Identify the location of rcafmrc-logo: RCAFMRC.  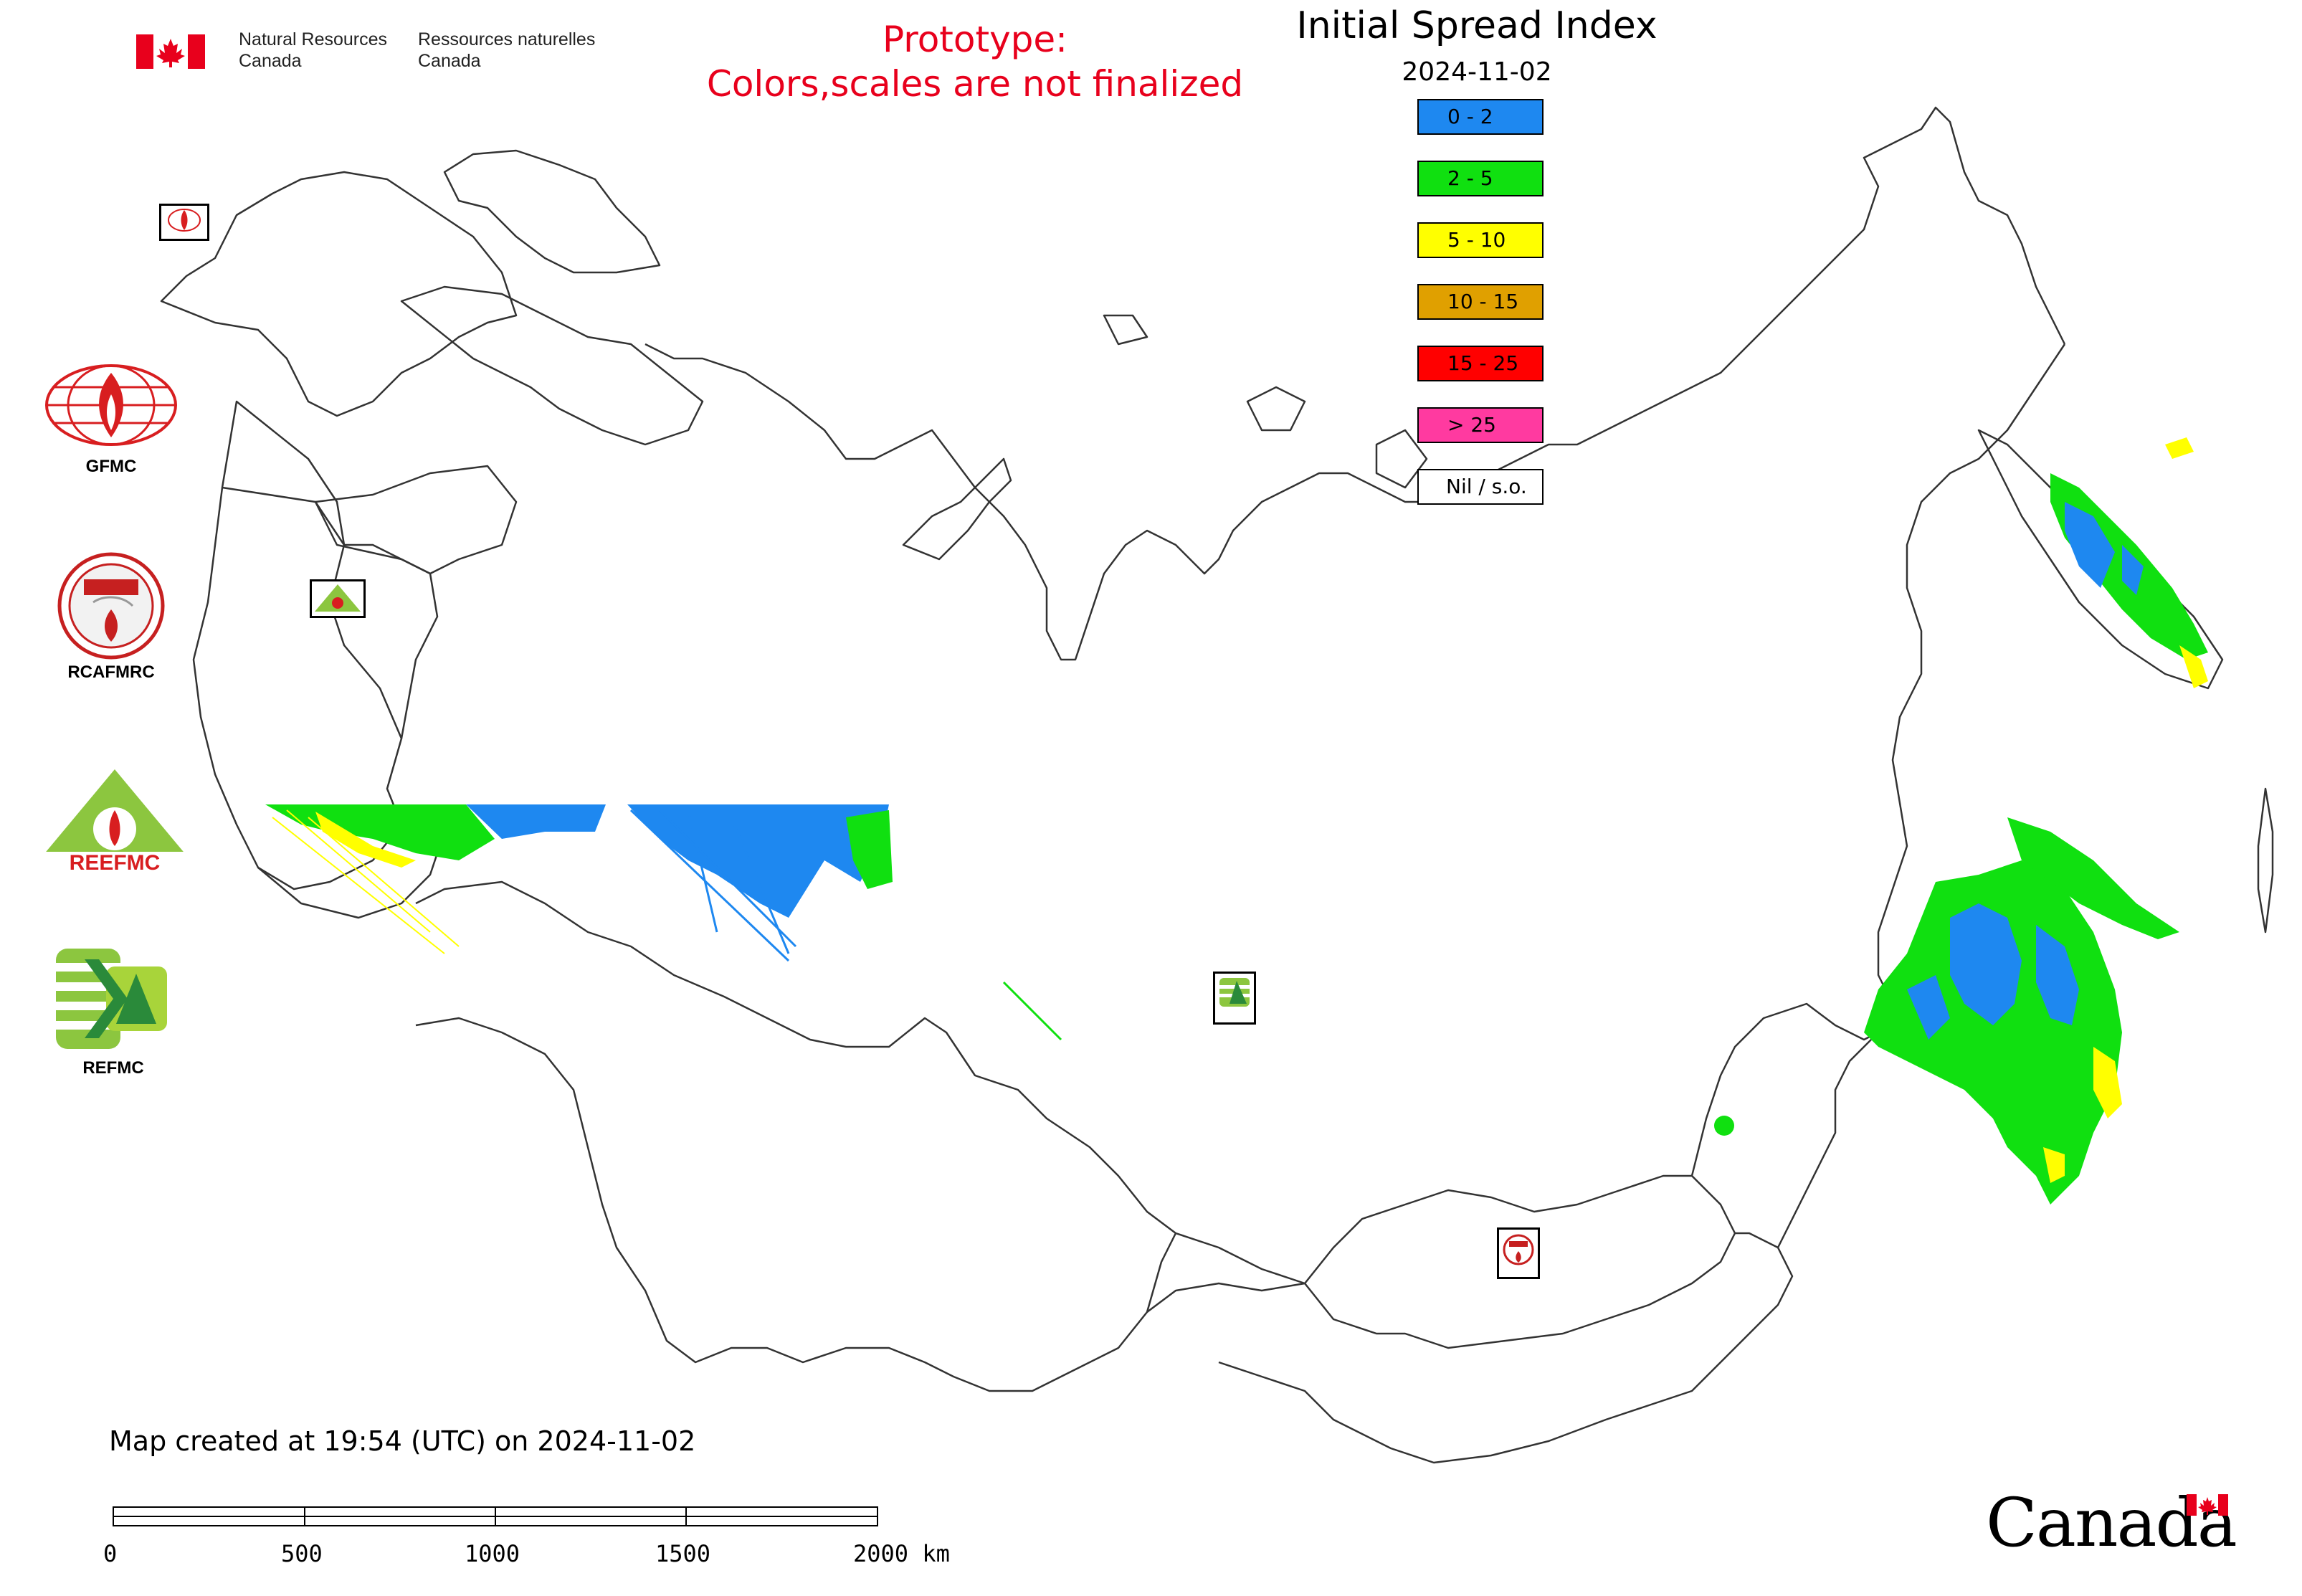
(111, 617).